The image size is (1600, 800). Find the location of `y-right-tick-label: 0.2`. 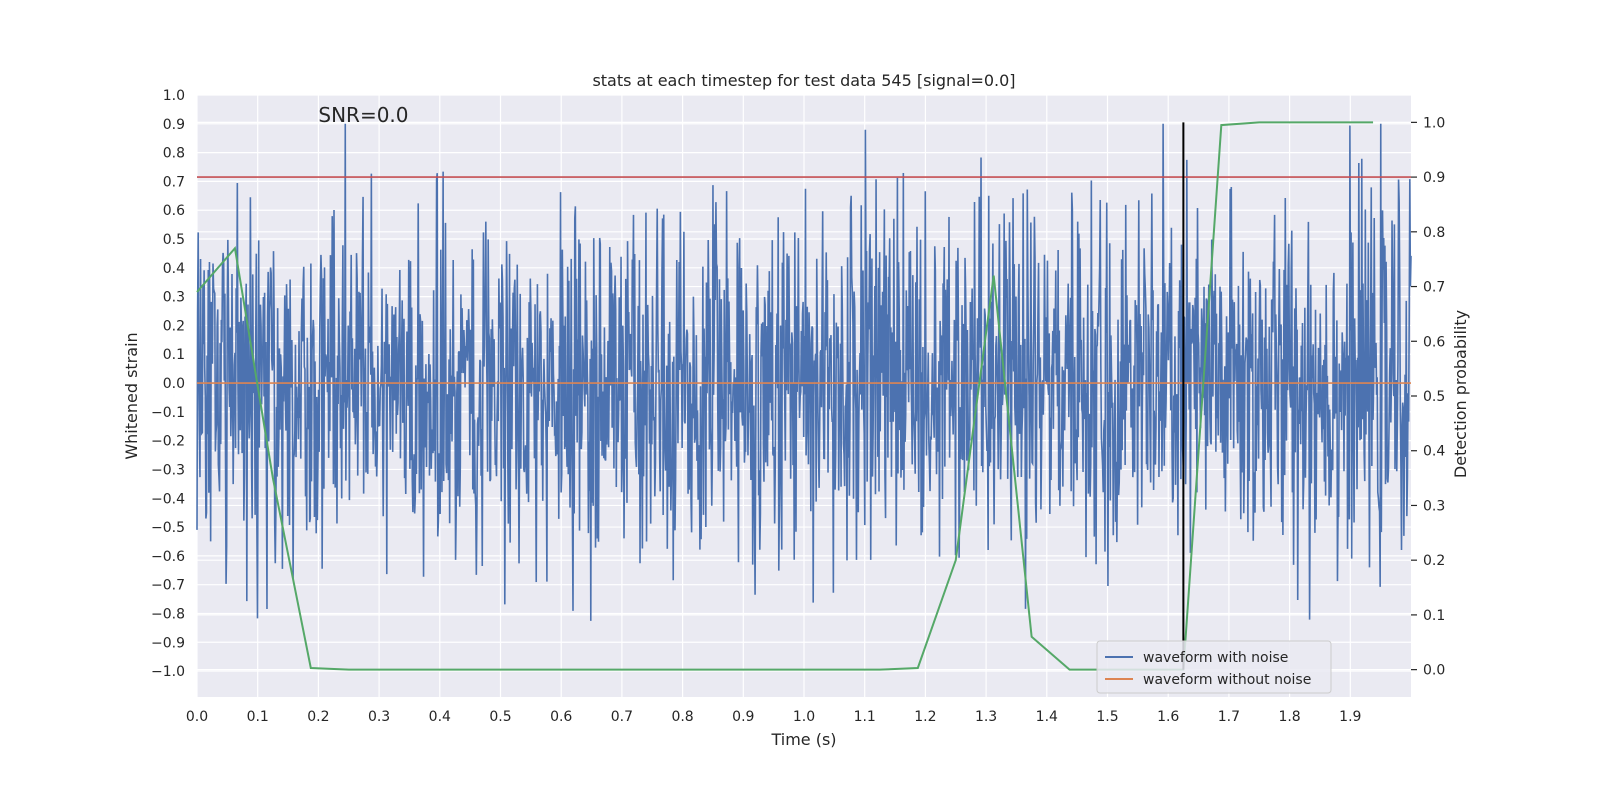

y-right-tick-label: 0.2 is located at coordinates (1434, 561).